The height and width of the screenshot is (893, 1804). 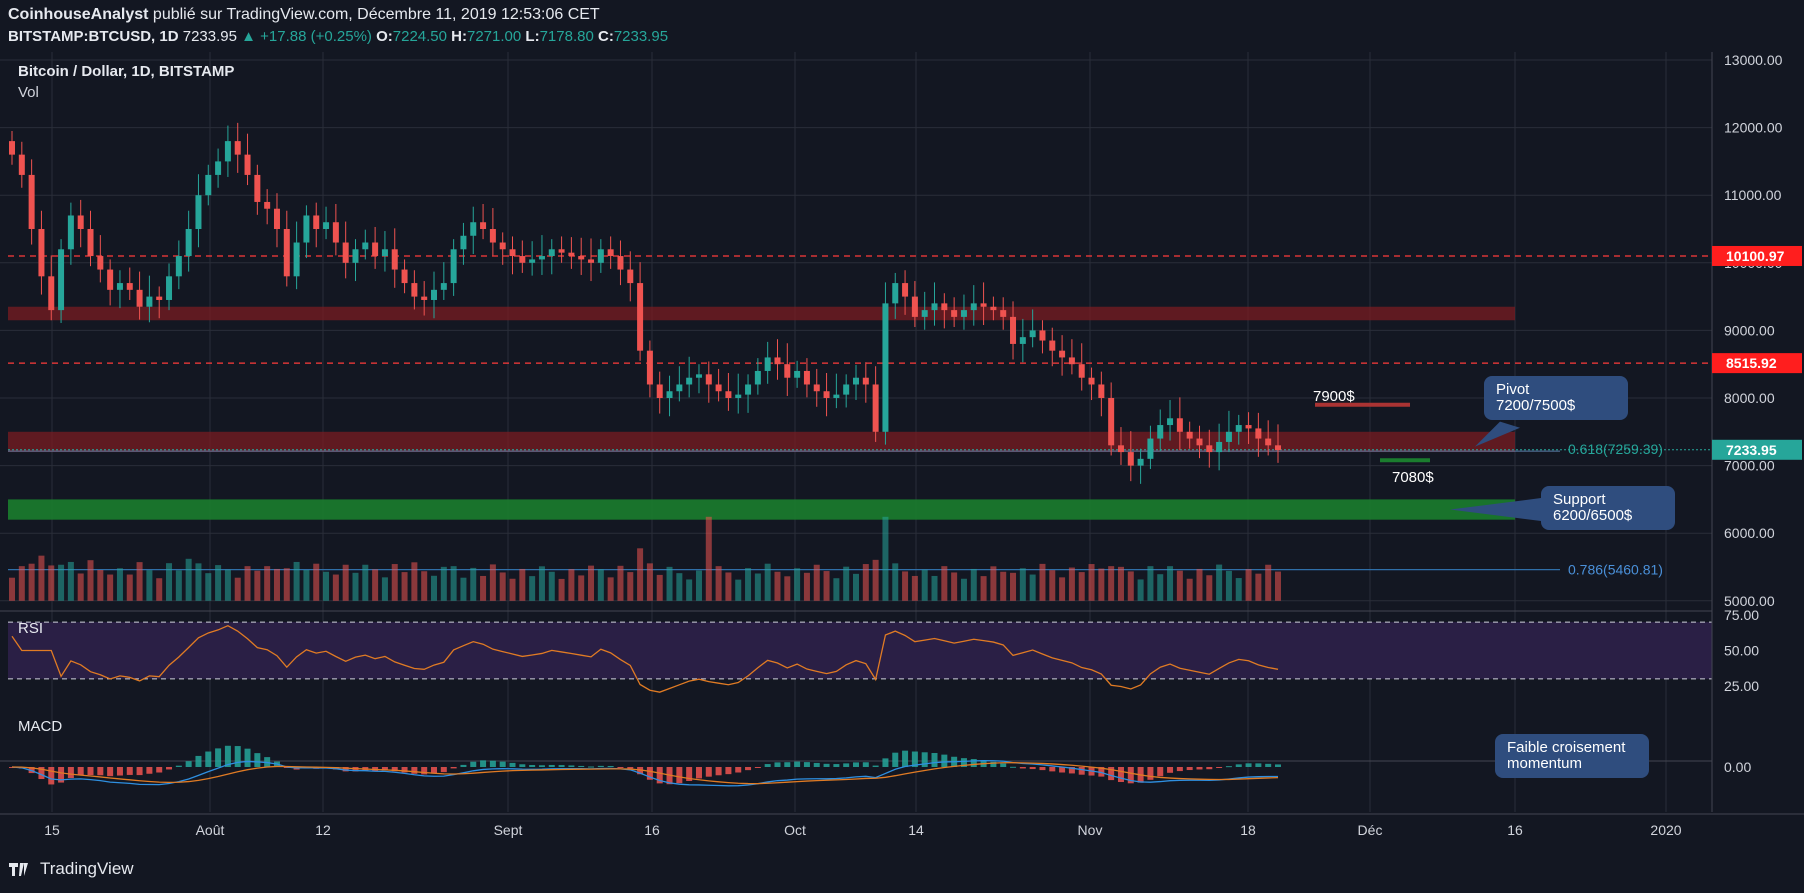 What do you see at coordinates (645, 773) in the screenshot?
I see `signal-line` at bounding box center [645, 773].